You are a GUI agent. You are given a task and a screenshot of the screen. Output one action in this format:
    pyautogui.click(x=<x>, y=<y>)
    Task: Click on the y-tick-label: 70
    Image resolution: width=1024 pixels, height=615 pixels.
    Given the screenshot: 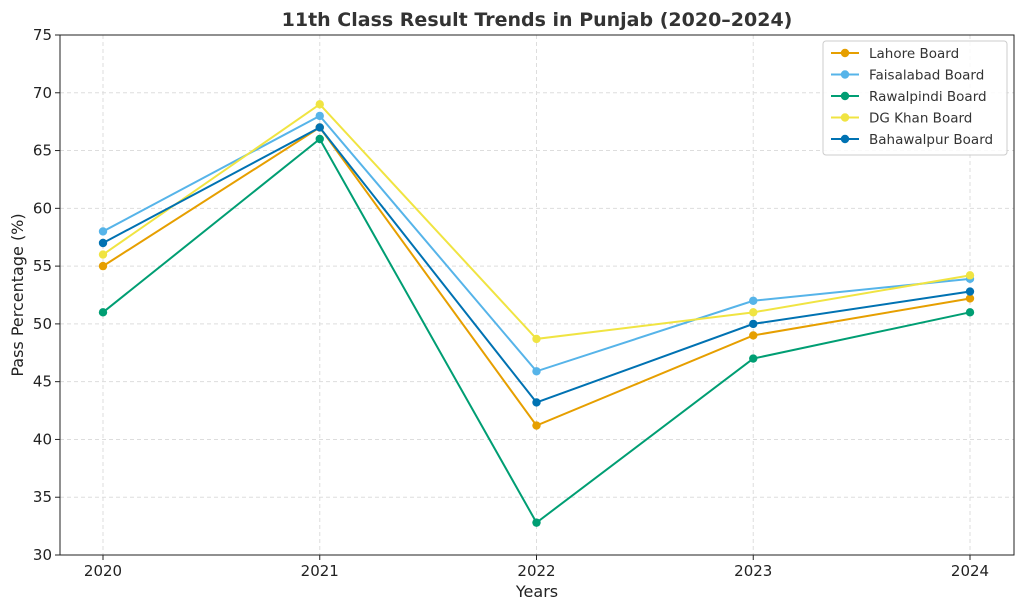 What is the action you would take?
    pyautogui.click(x=42, y=93)
    